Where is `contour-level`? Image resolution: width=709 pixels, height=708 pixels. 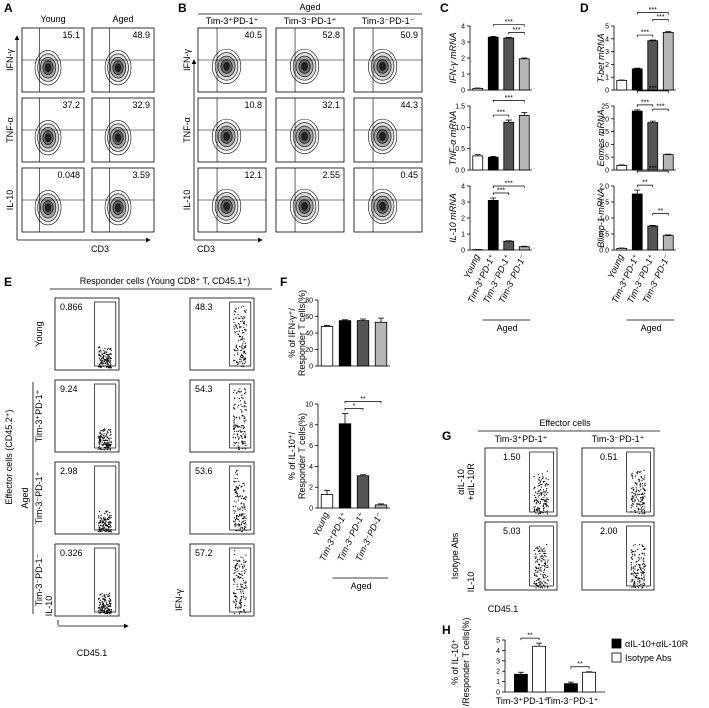 contour-level is located at coordinates (48, 68).